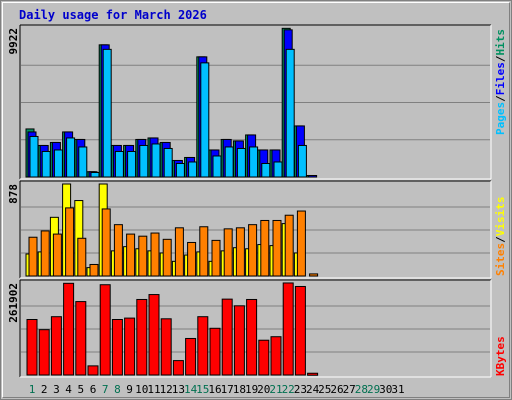 Image resolution: width=512 pixels, height=400 pixels. What do you see at coordinates (117, 389) in the screenshot?
I see `x-tick-label: 8` at bounding box center [117, 389].